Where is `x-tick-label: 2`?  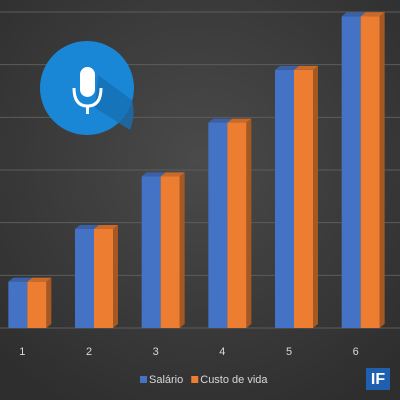 x-tick-label: 2 is located at coordinates (89, 352).